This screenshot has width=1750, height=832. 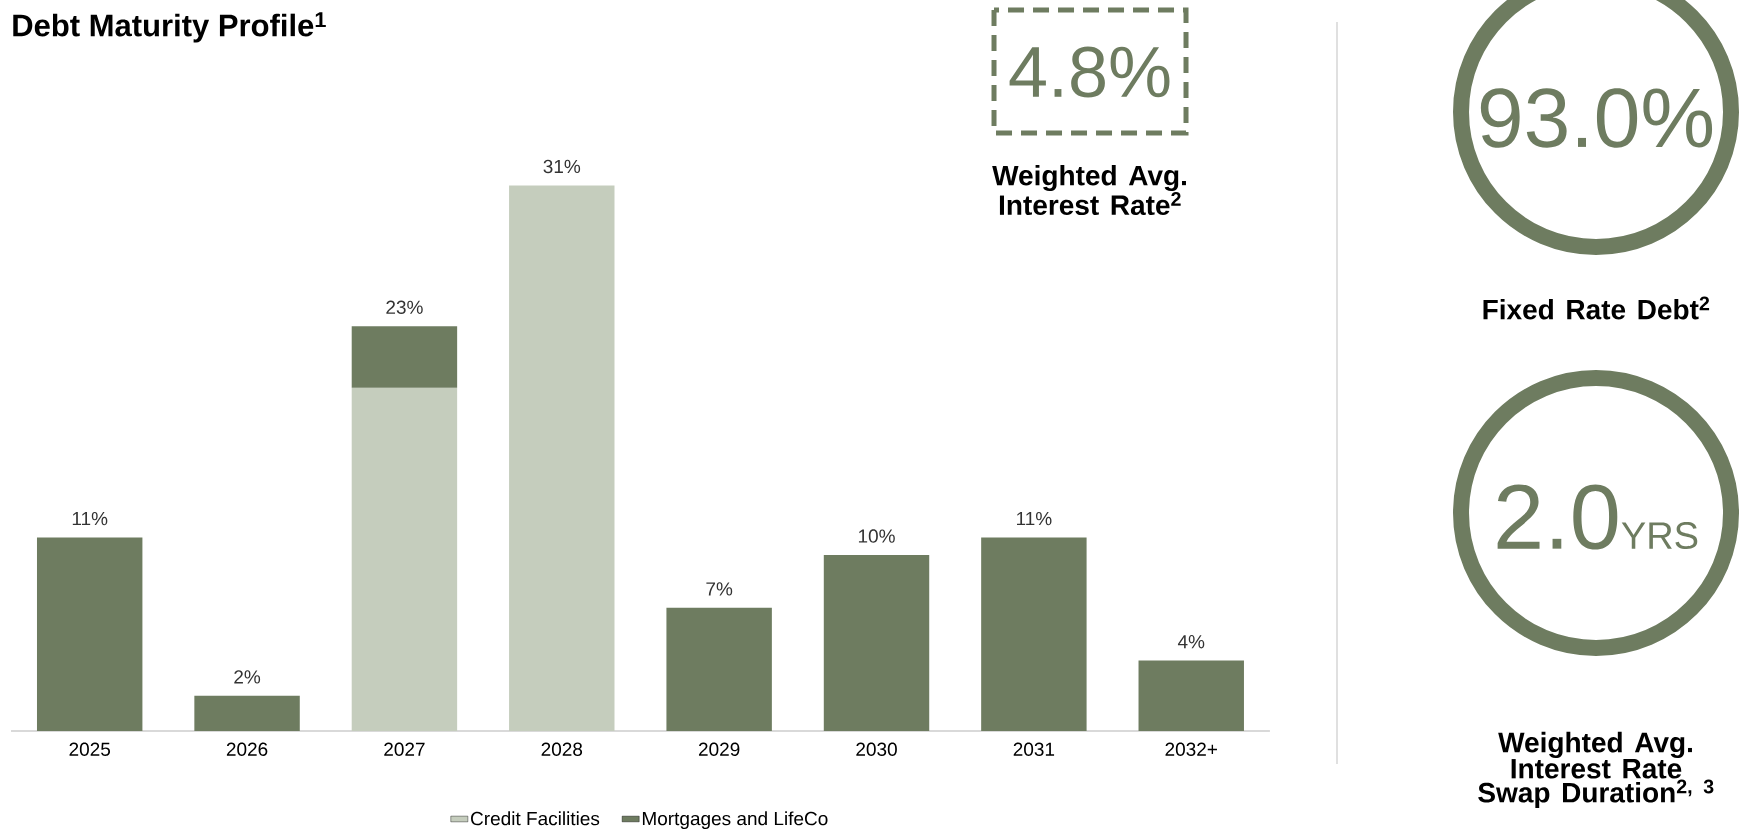 What do you see at coordinates (1034, 749) in the screenshot?
I see `x-tick-label: 2031` at bounding box center [1034, 749].